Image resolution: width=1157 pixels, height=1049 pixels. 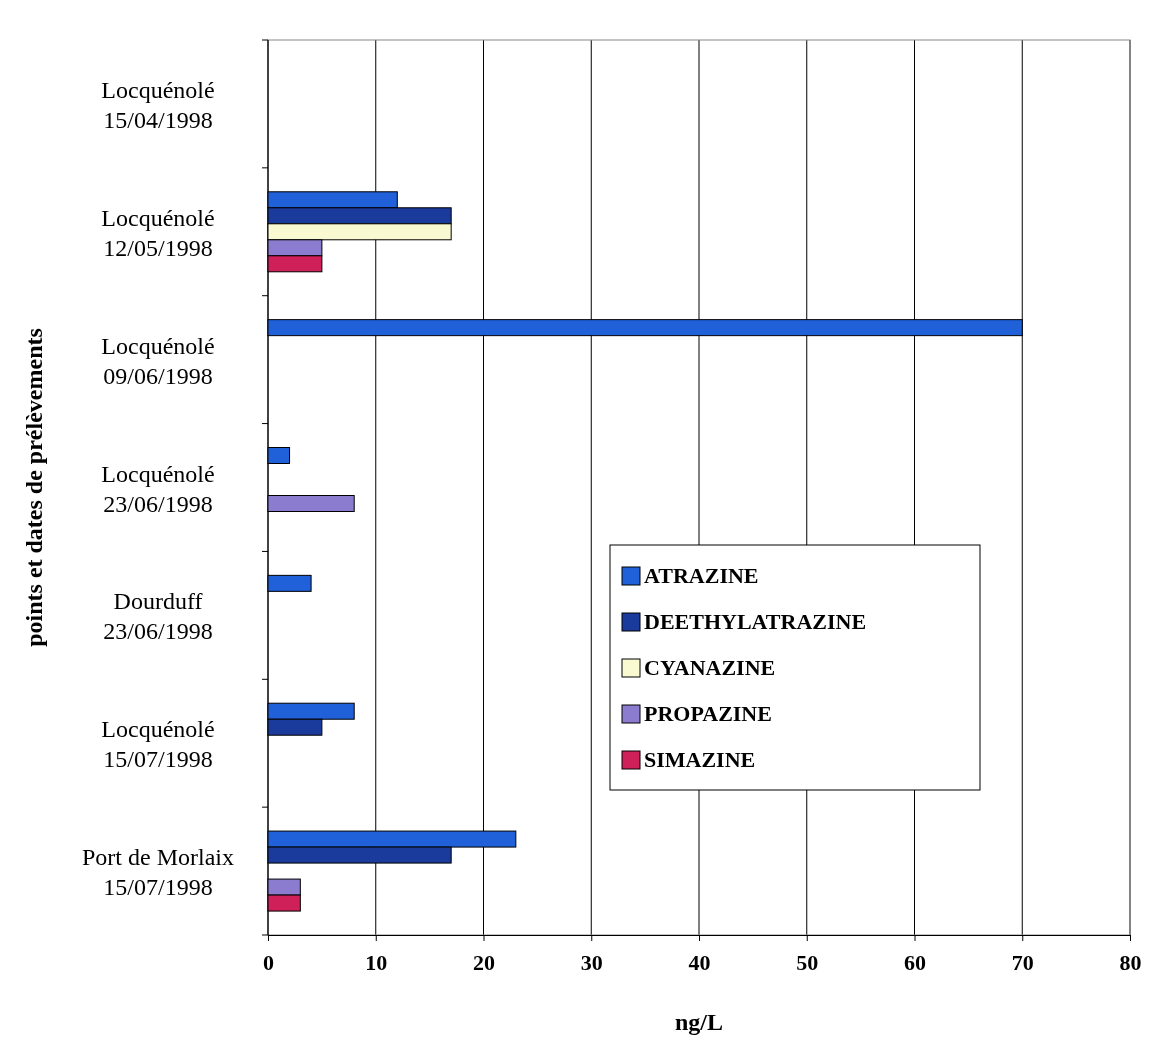 What do you see at coordinates (376, 963) in the screenshot?
I see `x-tick-label: 10` at bounding box center [376, 963].